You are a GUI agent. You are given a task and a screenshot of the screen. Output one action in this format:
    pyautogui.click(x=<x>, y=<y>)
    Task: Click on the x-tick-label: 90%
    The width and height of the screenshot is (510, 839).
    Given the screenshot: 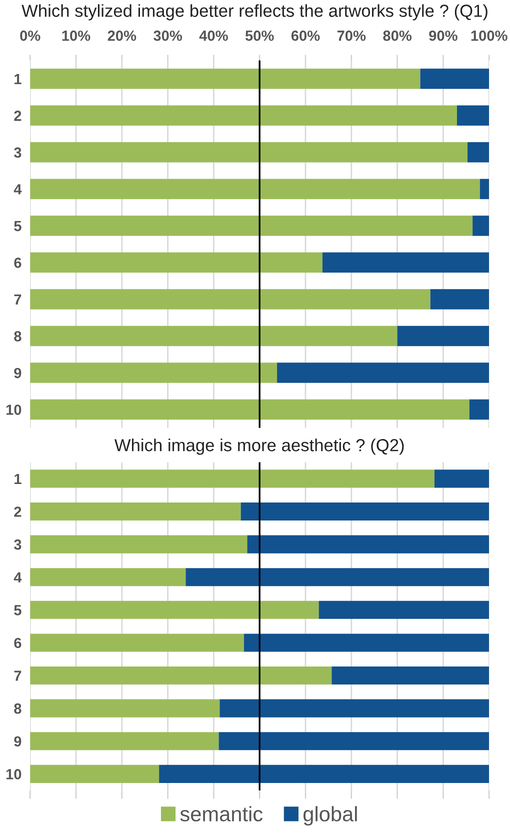 What is the action you would take?
    pyautogui.click(x=443, y=35)
    